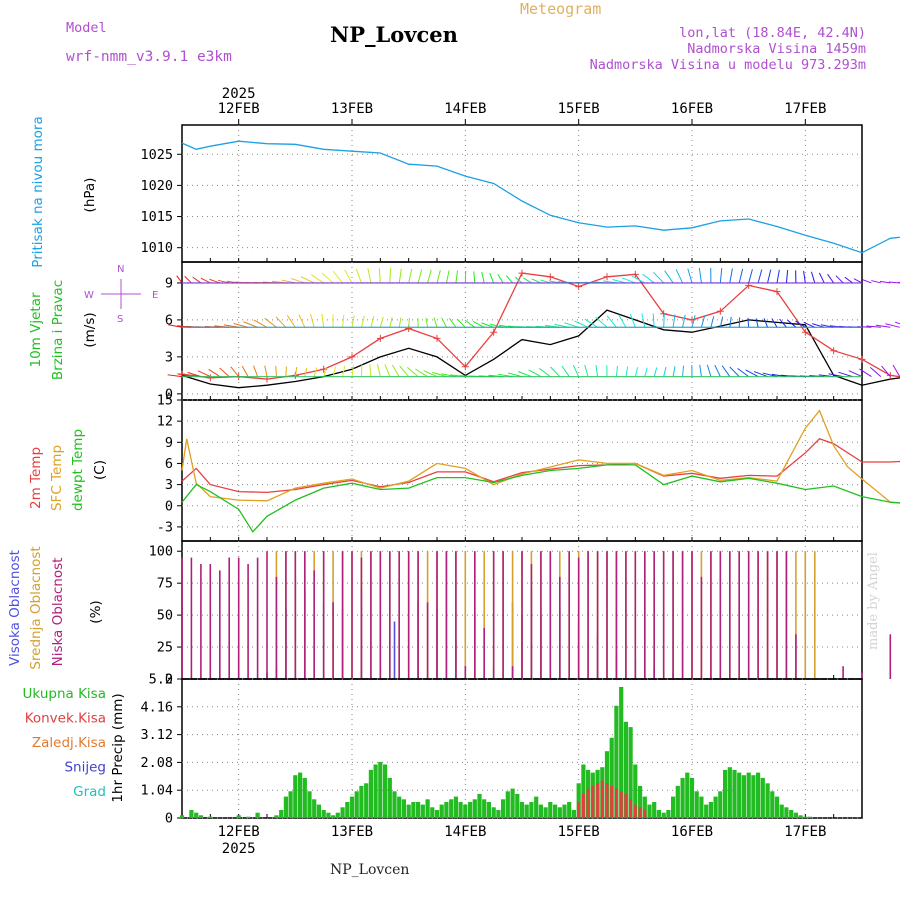 This screenshot has width=900, height=900. I want to click on ylabel-pressure-unit: (hPa), so click(90, 195).